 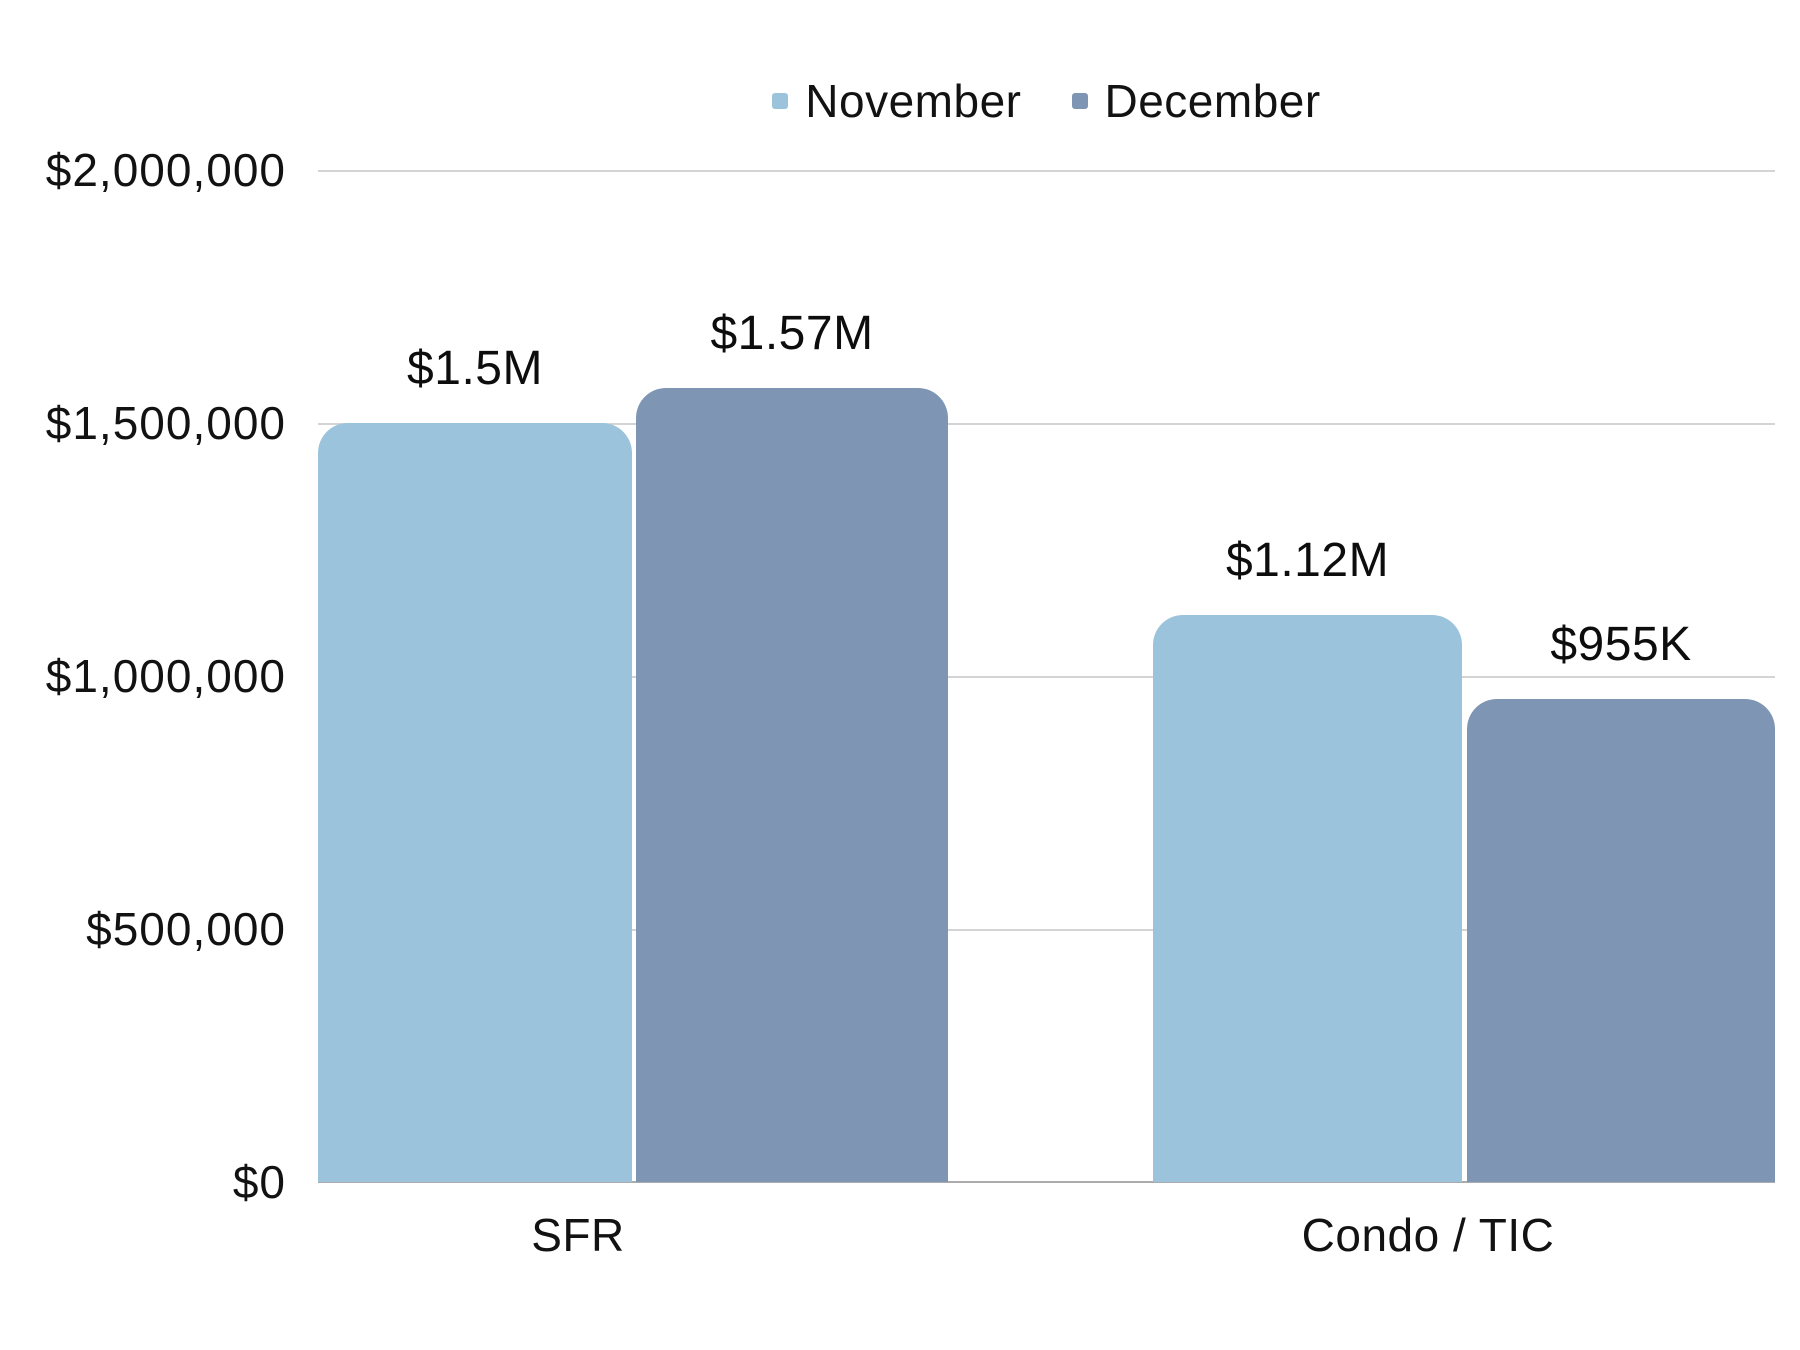 What do you see at coordinates (792, 746) in the screenshot?
I see `bar-sfr-december: $1.57M` at bounding box center [792, 746].